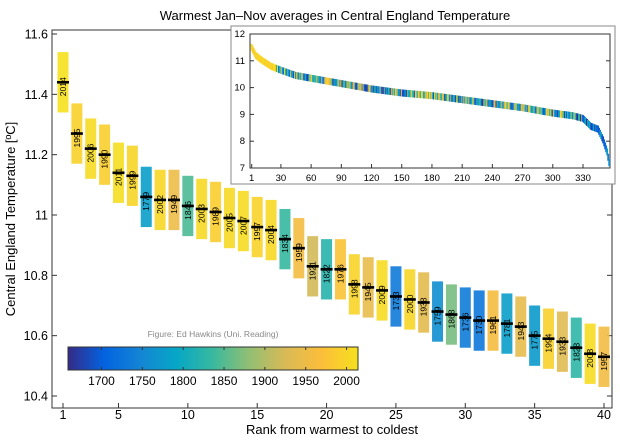 The width and height of the screenshot is (620, 441). What do you see at coordinates (188, 415) in the screenshot?
I see `x-tick-label: 10` at bounding box center [188, 415].